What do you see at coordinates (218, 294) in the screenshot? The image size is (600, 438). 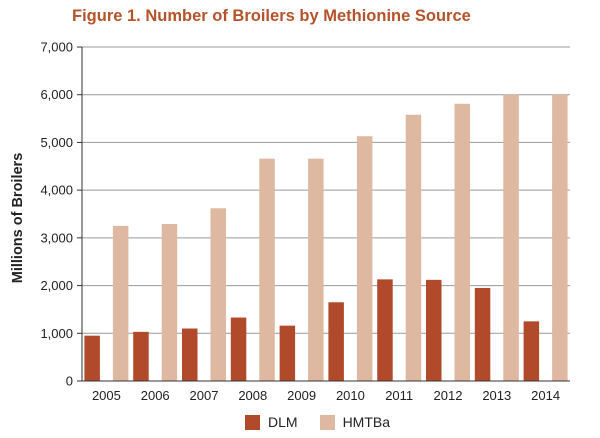 I see `bar-hmtba-2007` at bounding box center [218, 294].